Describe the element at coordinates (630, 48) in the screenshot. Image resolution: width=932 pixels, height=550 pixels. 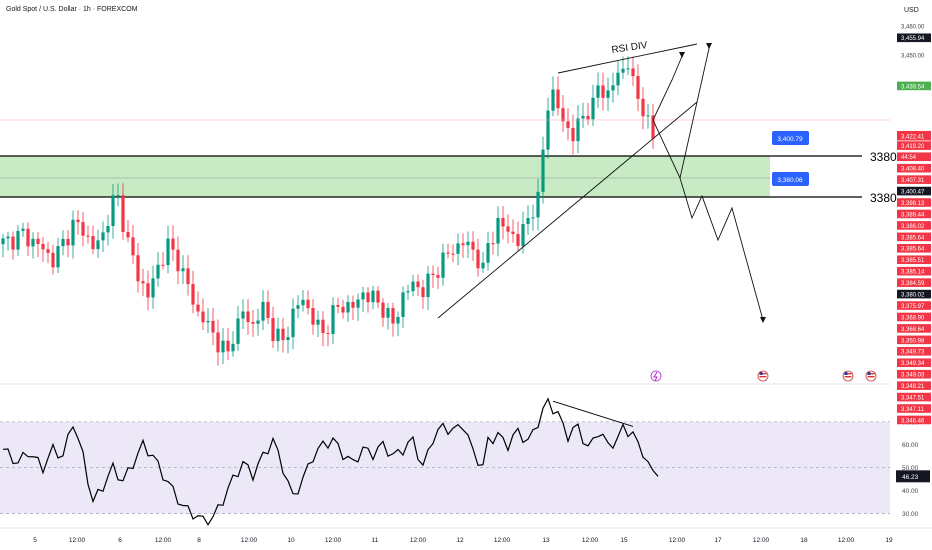
I see `rsi-div-label: RSI DIV` at that location.